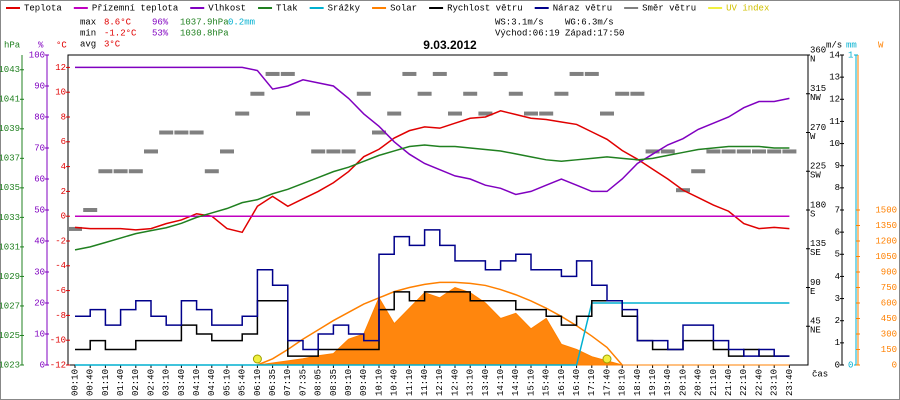 The image size is (900, 400). I want to click on x-tick-label: 15:10, so click(531, 382).